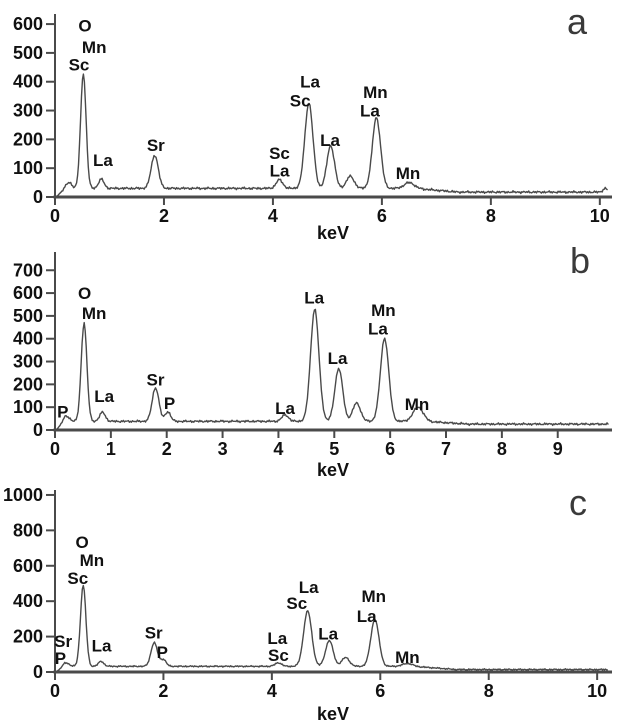 The image size is (634, 727). Describe the element at coordinates (28, 530) in the screenshot. I see `svg-text: 800` at that location.